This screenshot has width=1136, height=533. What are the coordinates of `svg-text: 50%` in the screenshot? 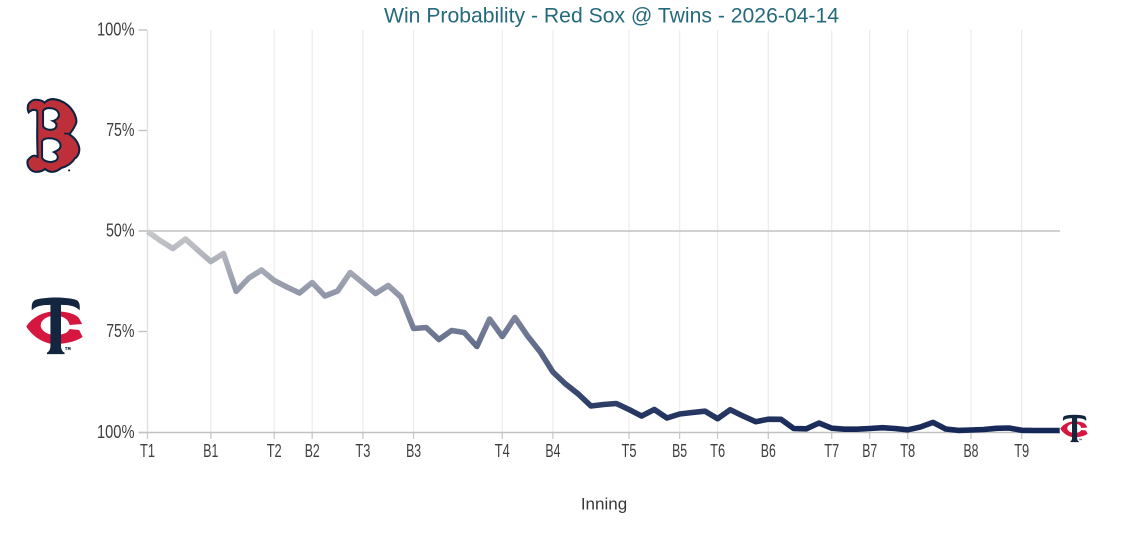 It's located at (120, 231).